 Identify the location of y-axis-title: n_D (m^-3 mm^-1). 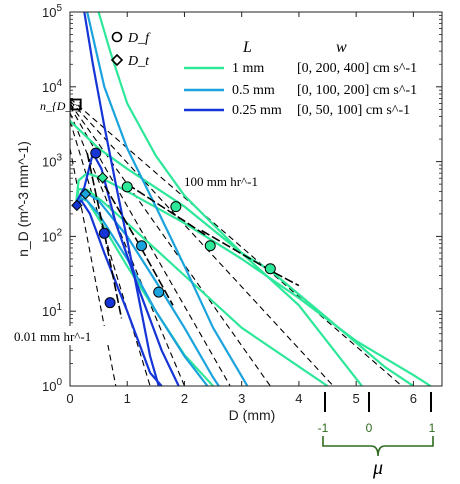
(23, 199).